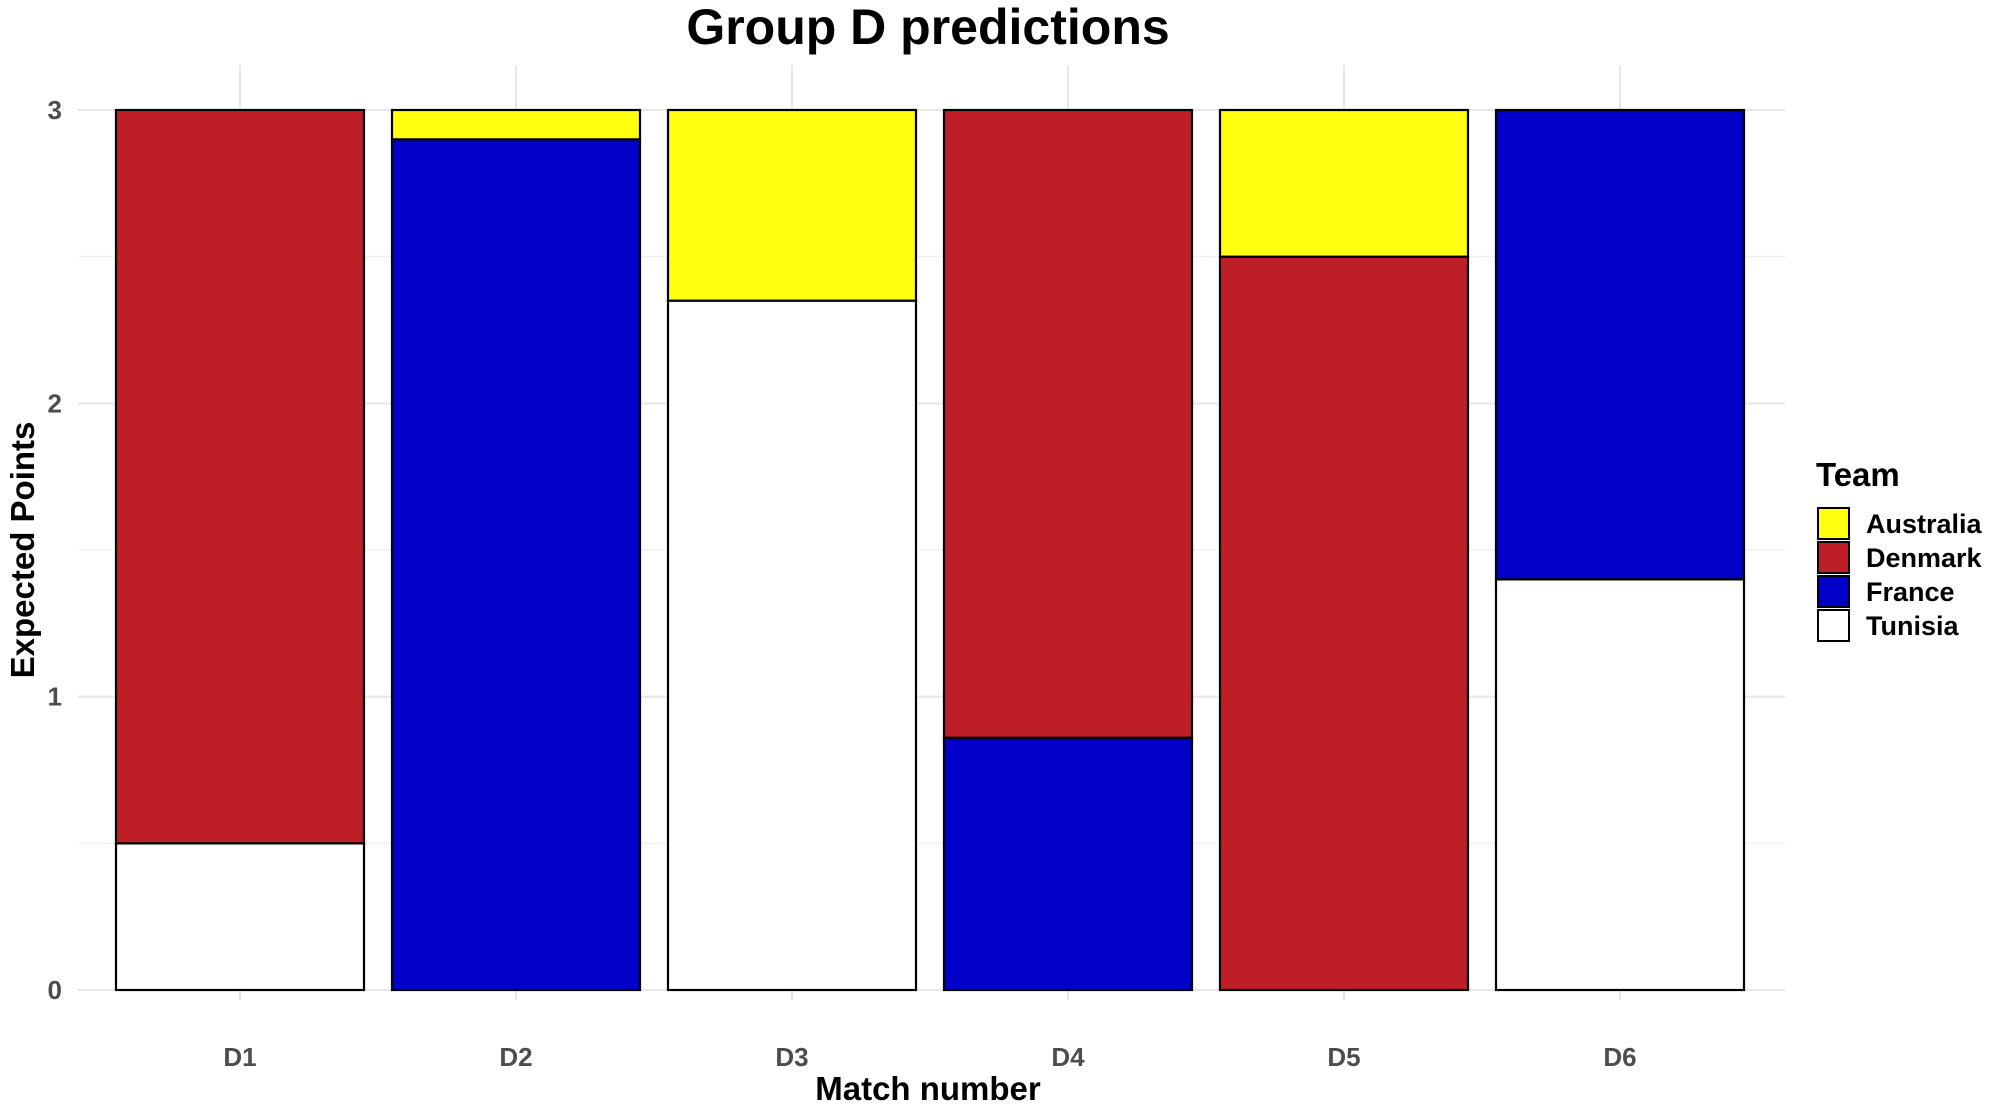 Image resolution: width=1999 pixels, height=1112 pixels. What do you see at coordinates (1620, 344) in the screenshot?
I see `bar-segment-d6-france` at bounding box center [1620, 344].